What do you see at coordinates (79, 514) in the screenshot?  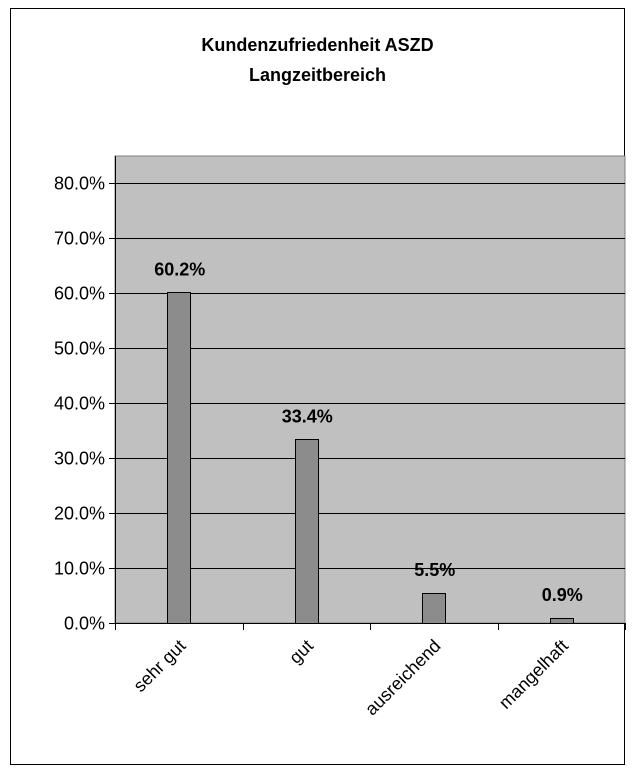 I see `y-tick-label: 20.0%` at bounding box center [79, 514].